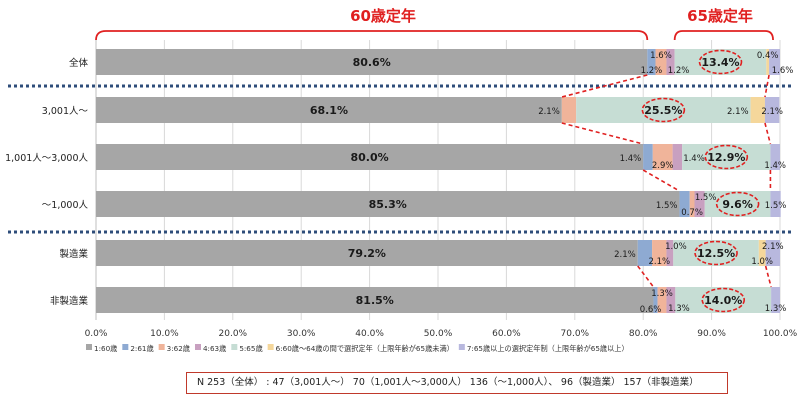 The width and height of the screenshot is (800, 418). I want to click on header-label-60: 60歳定年, so click(383, 16).